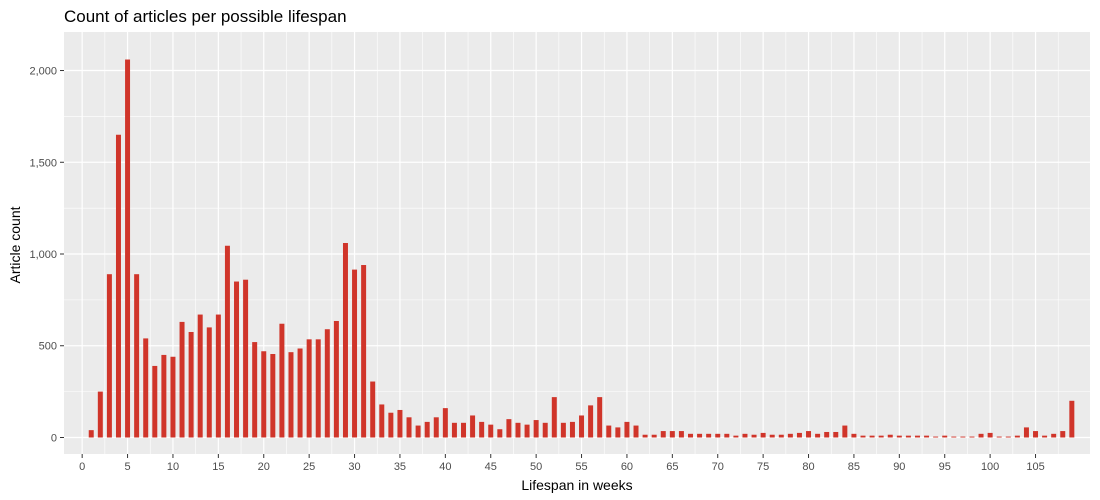 The height and width of the screenshot is (500, 1100). I want to click on x-tick-label: 50, so click(536, 467).